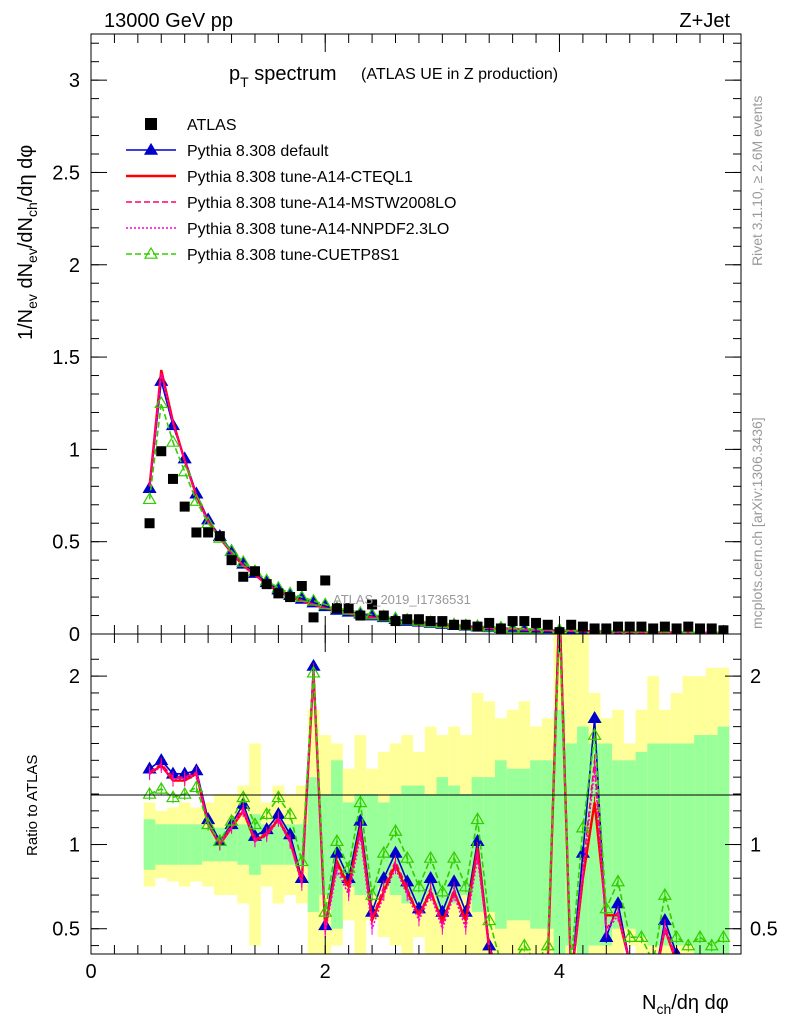 This screenshot has height=1024, width=786. Describe the element at coordinates (325, 972) in the screenshot. I see `x-tick-label: 2` at that location.